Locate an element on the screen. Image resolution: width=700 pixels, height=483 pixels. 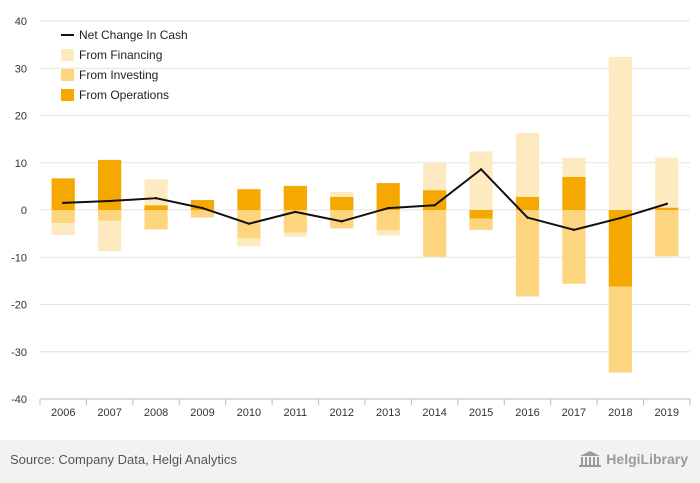
net-change-point-2007 is located at coordinates (109, 201).